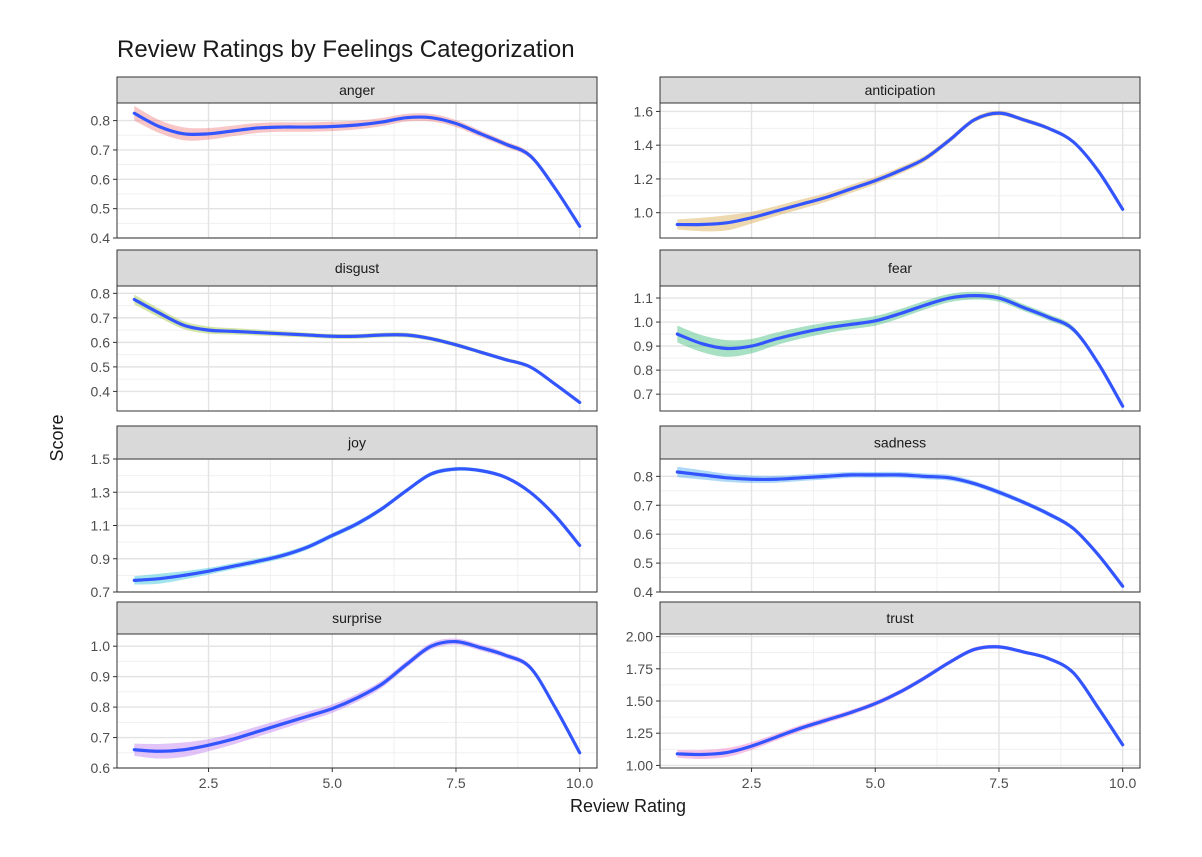 The image size is (1202, 857). I want to click on facet-panel-anger: anger 0.4 0.5 0.6 0.7 0.8, so click(344, 161).